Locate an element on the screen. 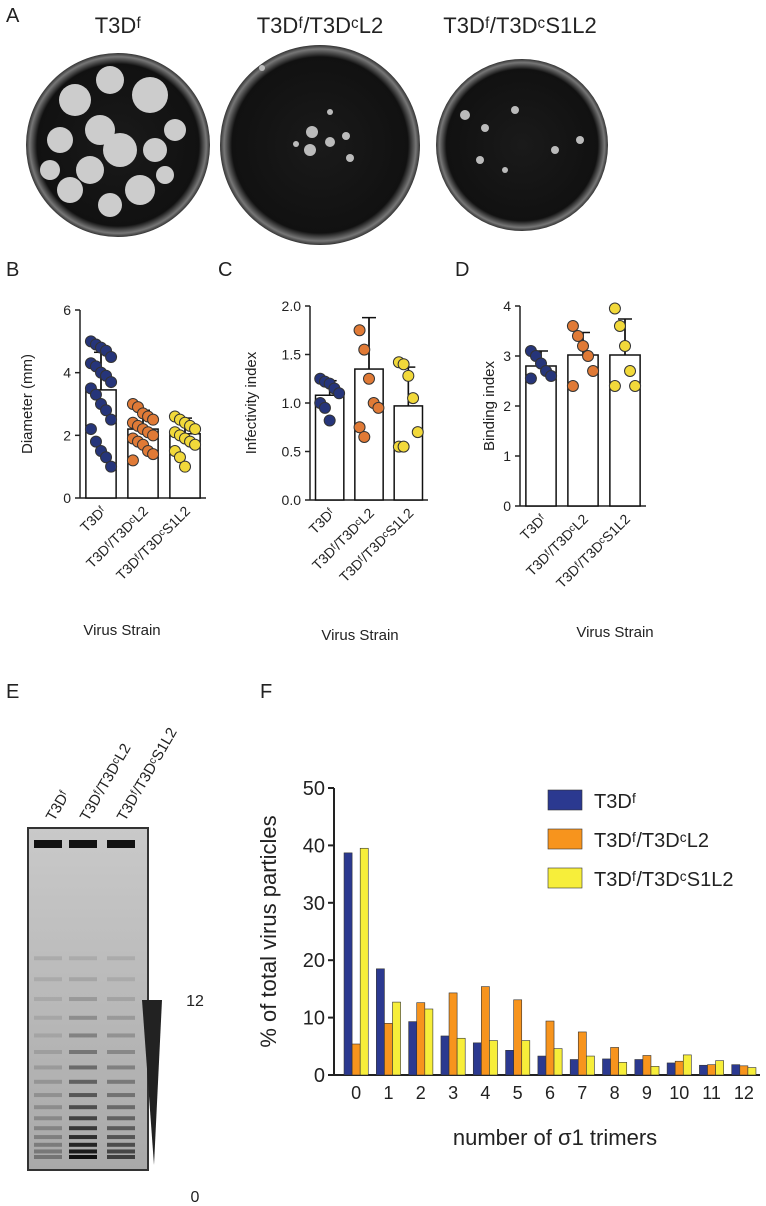 This screenshot has height=1206, width=766. legend-swatch is located at coordinates (565, 878).